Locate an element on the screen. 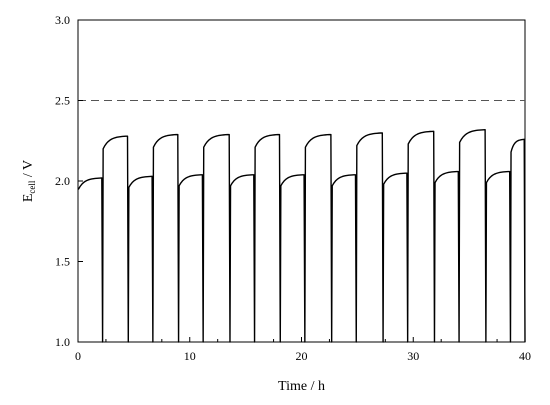  y-tick-label: 3.0 is located at coordinates (62, 20).